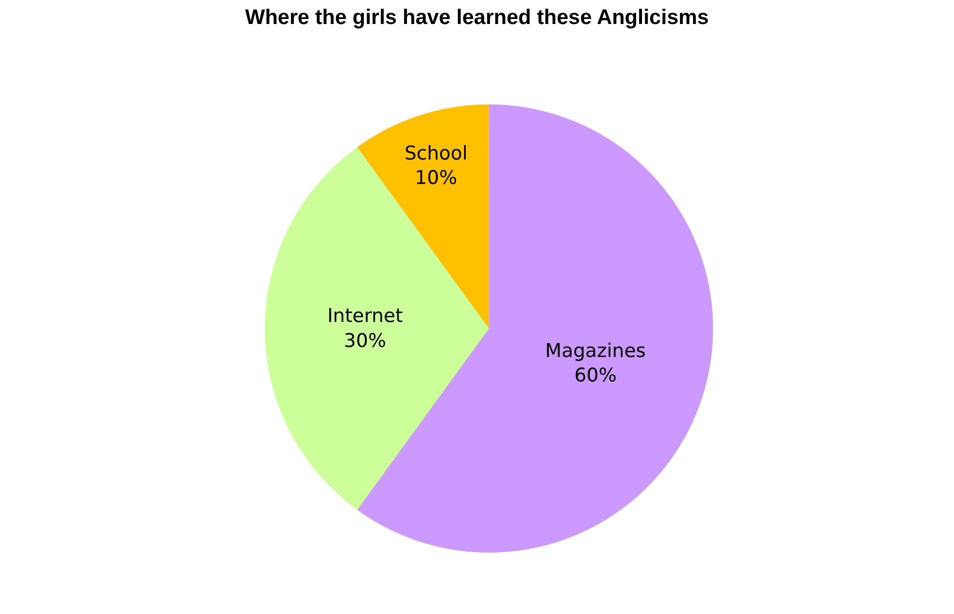 The height and width of the screenshot is (614, 954). Describe the element at coordinates (436, 178) in the screenshot. I see `data-label: 10%` at that location.